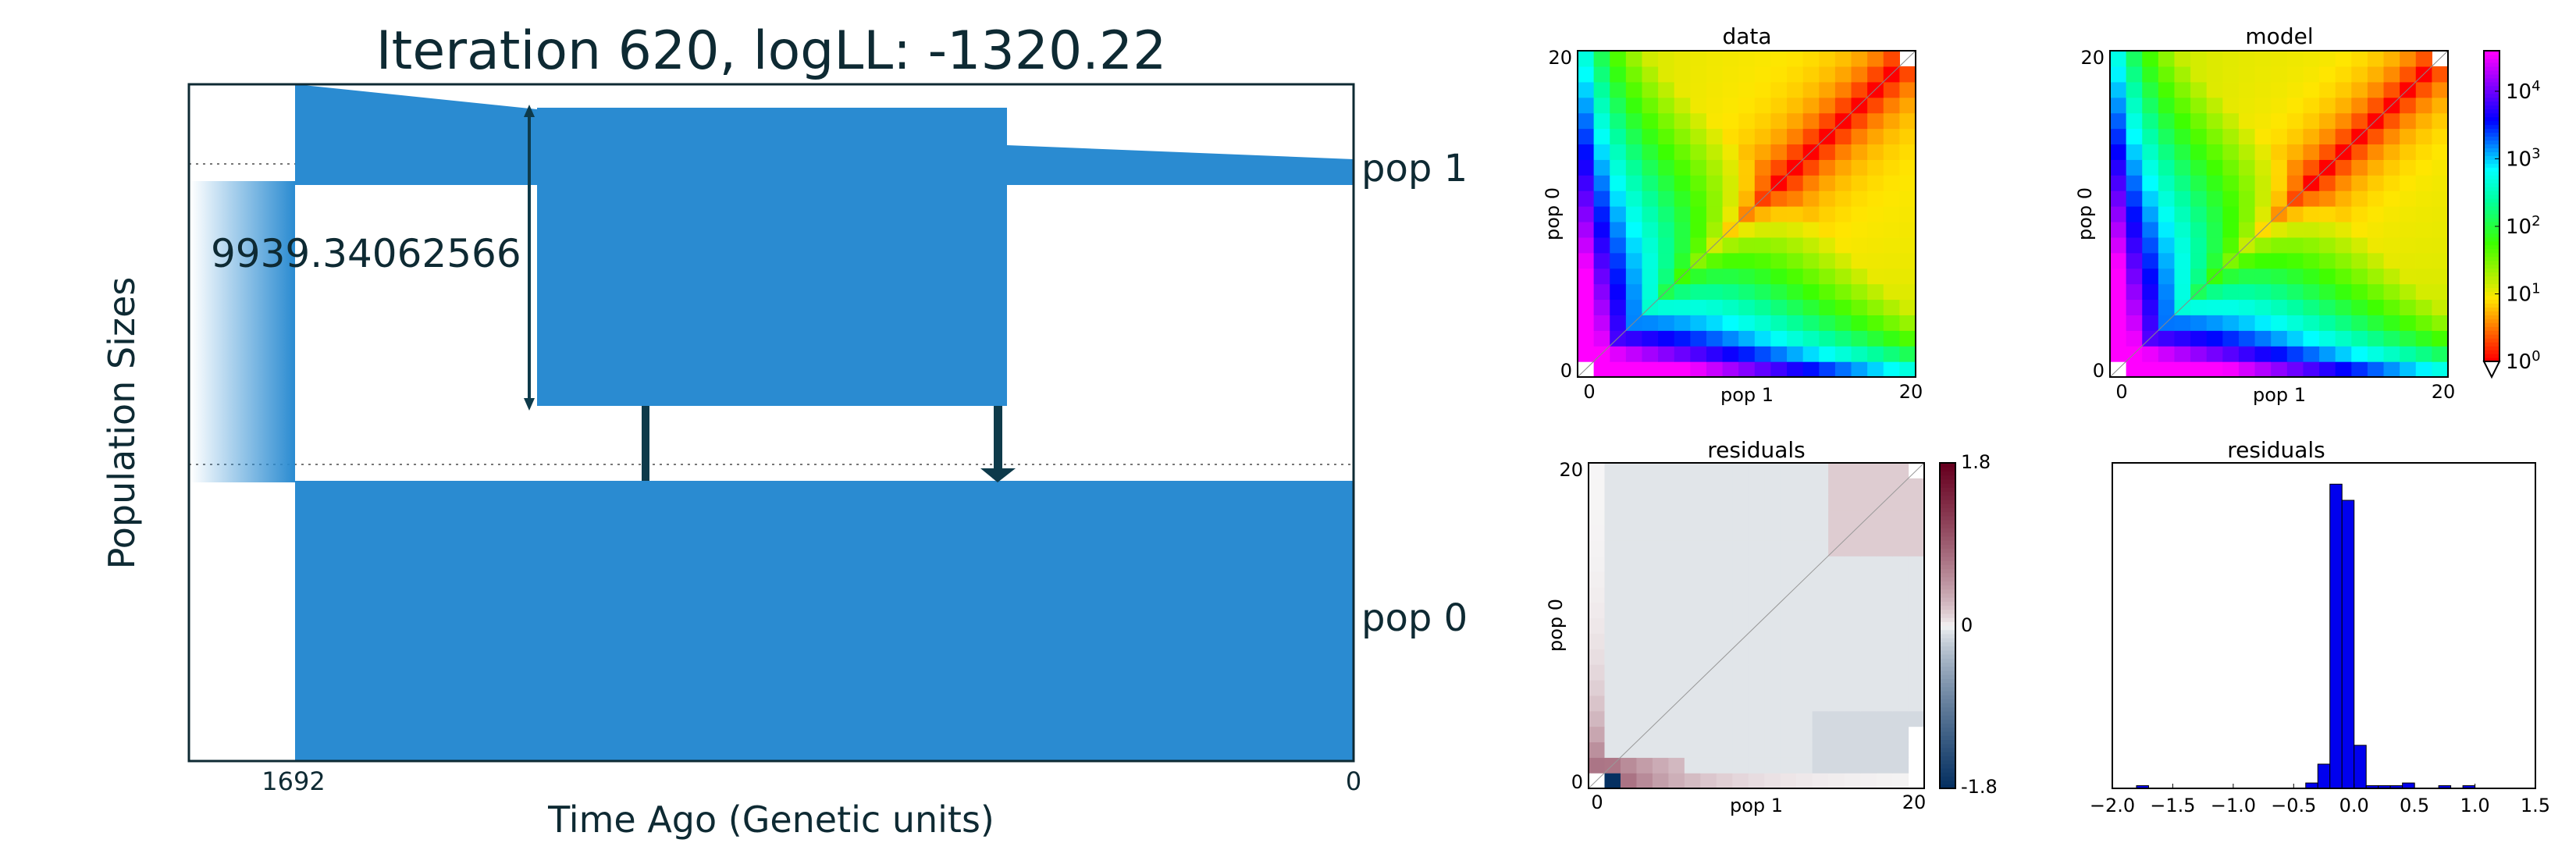 Image resolution: width=2576 pixels, height=843 pixels. I want to click on pop1-shape-middle, so click(772, 257).